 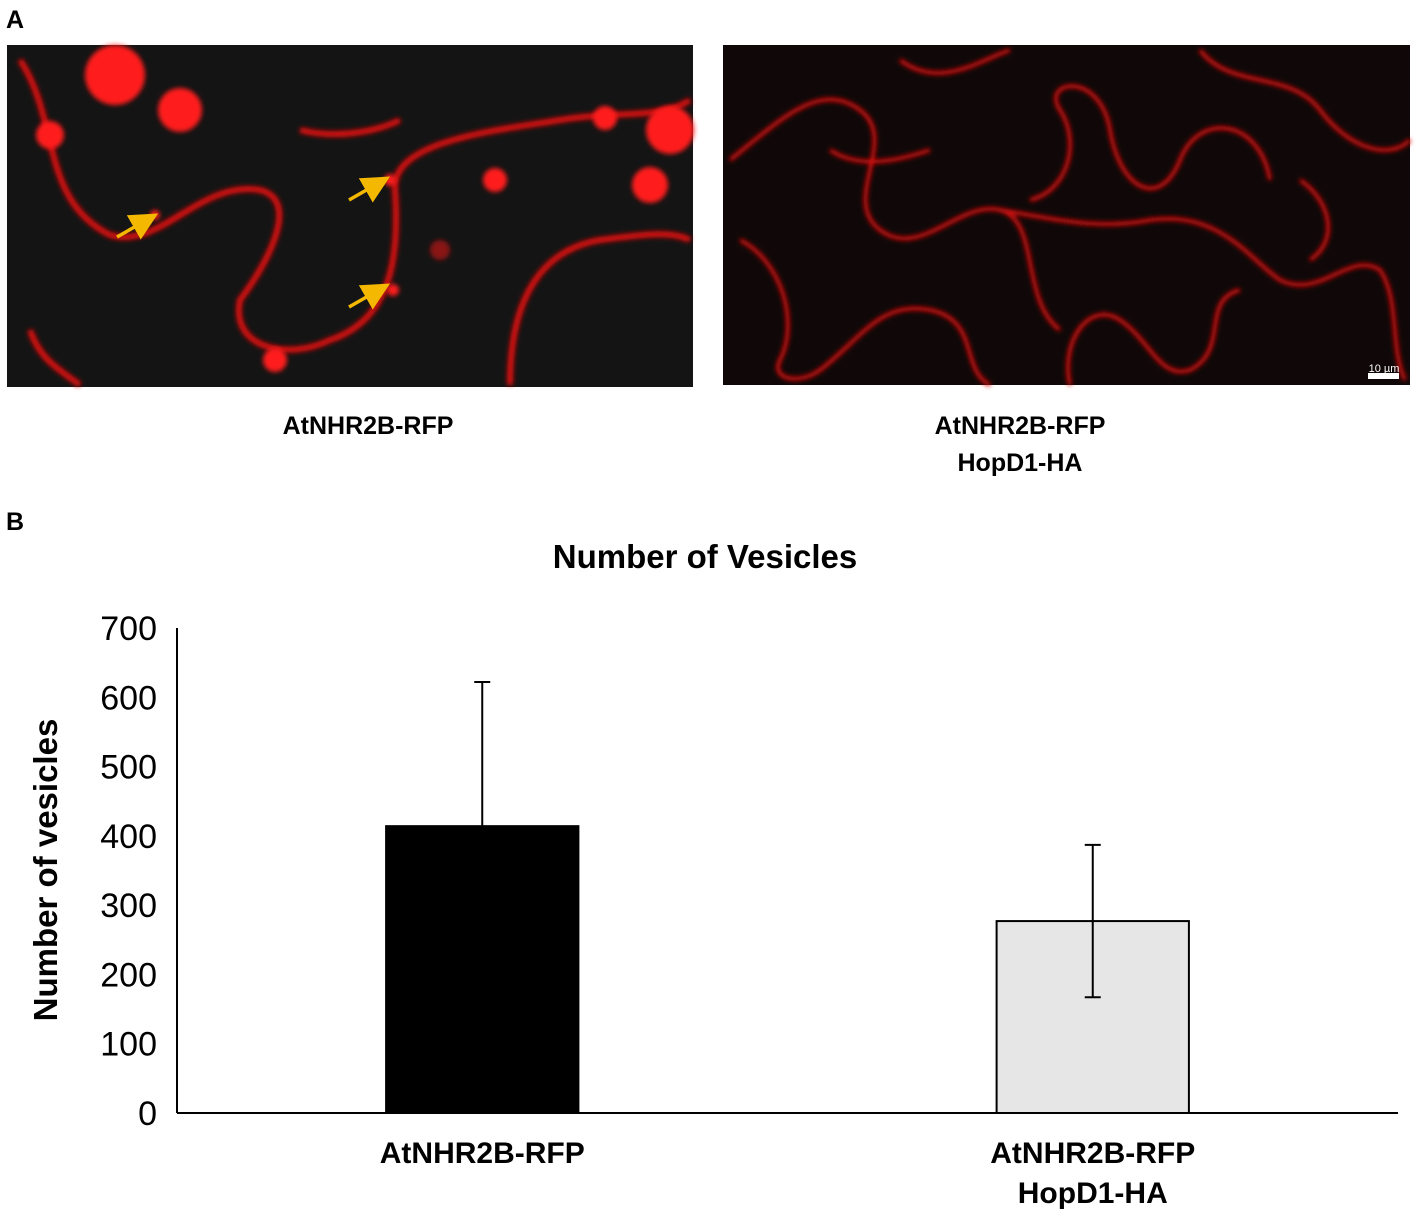 What do you see at coordinates (128, 975) in the screenshot?
I see `y-tick-label: 200` at bounding box center [128, 975].